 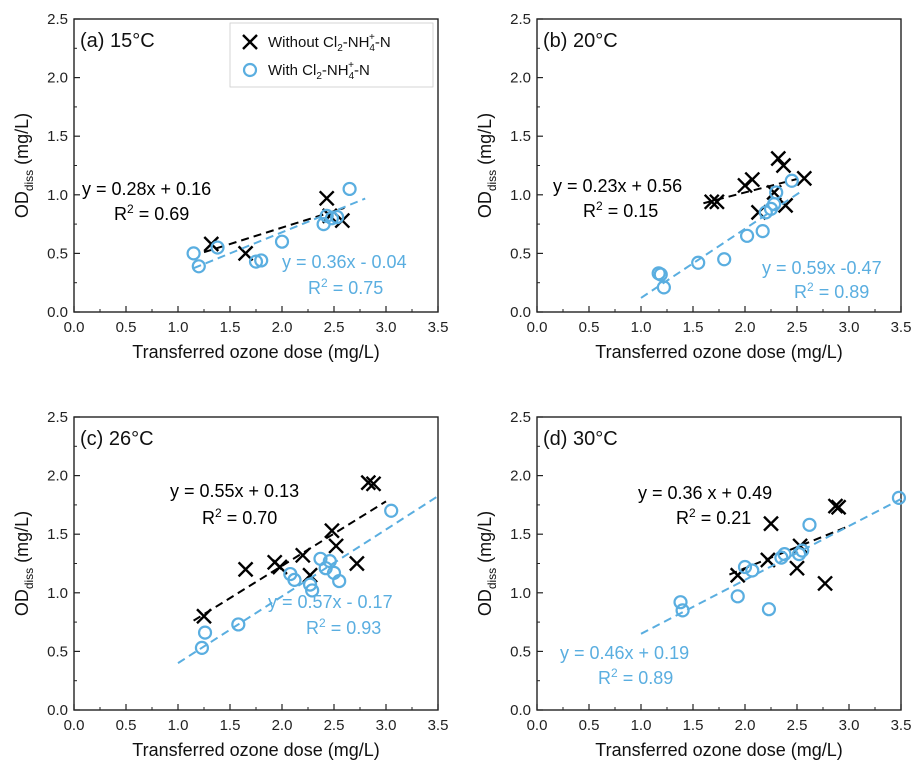 What do you see at coordinates (683, 185) in the screenshot?
I see `series-without: y = 0.23x + 0.56 R2 = 0.15` at bounding box center [683, 185].